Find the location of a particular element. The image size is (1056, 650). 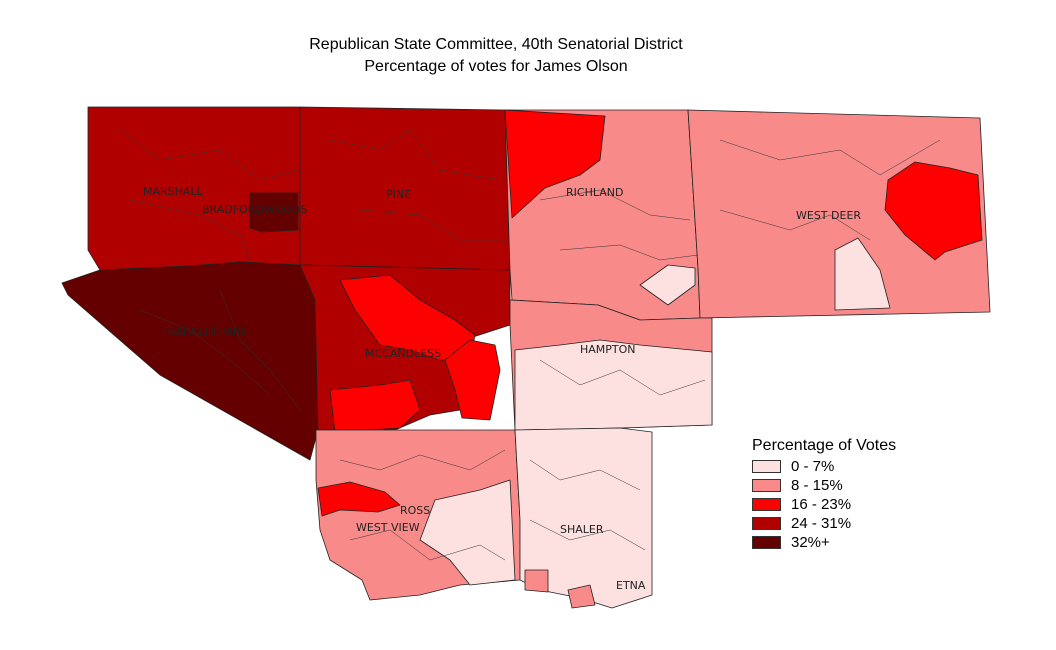

label-richland: RICHLAND is located at coordinates (594, 192).